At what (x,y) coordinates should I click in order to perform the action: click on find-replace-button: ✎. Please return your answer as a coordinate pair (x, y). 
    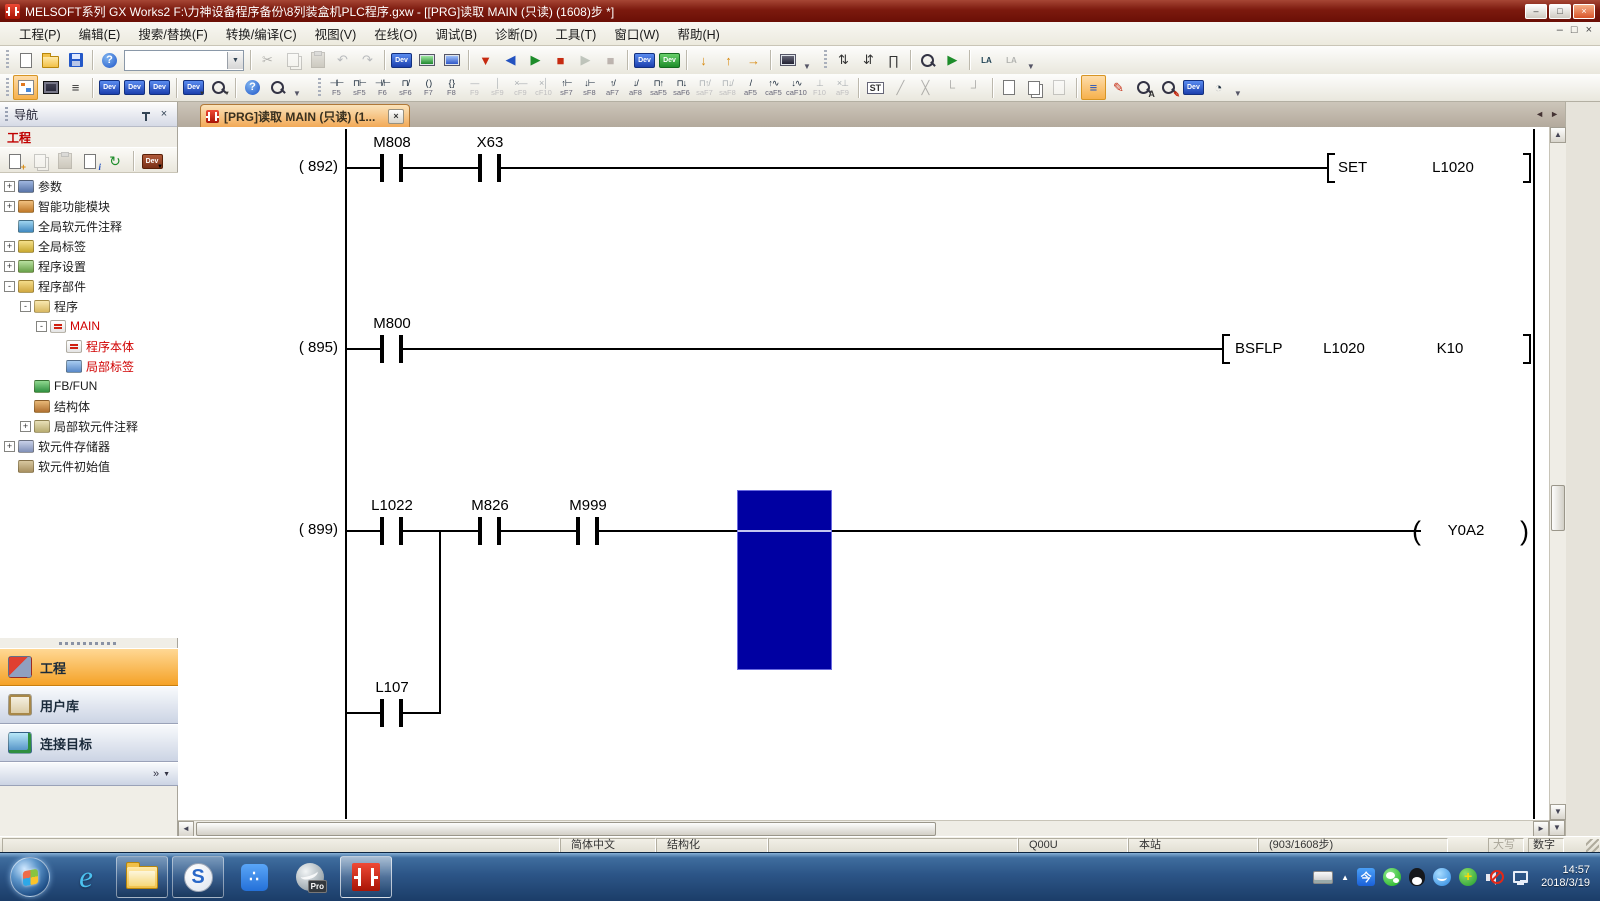
    Looking at the image, I should click on (1168, 87).